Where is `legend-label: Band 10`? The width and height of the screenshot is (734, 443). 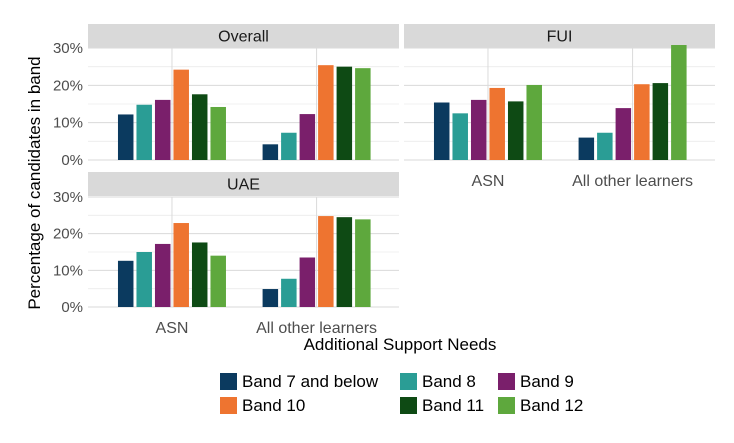 legend-label: Band 10 is located at coordinates (273, 405).